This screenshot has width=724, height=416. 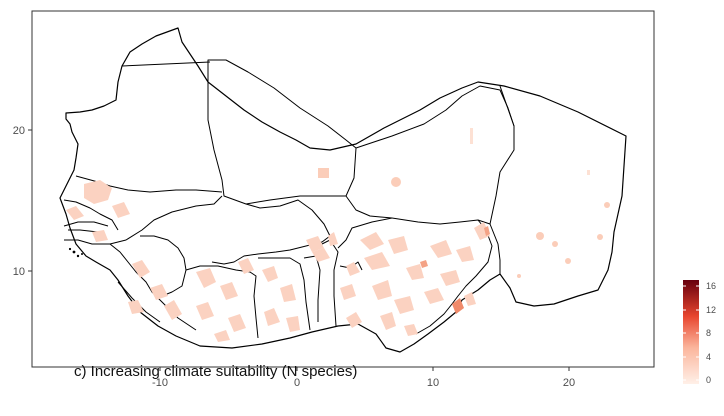 What do you see at coordinates (708, 357) in the screenshot?
I see `legend-tick-label: 4` at bounding box center [708, 357].